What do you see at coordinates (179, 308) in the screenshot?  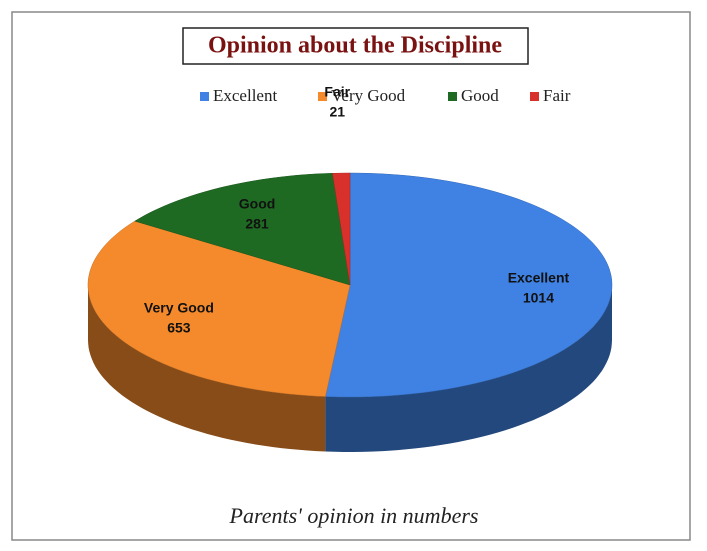 I see `data-label-name: Very Good` at bounding box center [179, 308].